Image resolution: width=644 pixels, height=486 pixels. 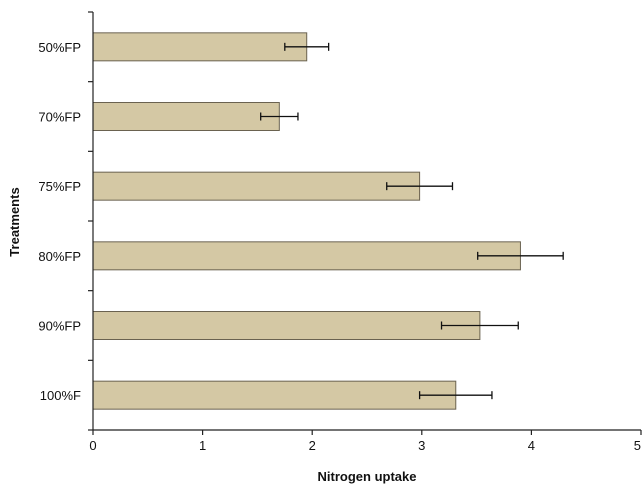 What do you see at coordinates (59, 326) in the screenshot?
I see `y-tick-label-90%FP: 90%FP` at bounding box center [59, 326].